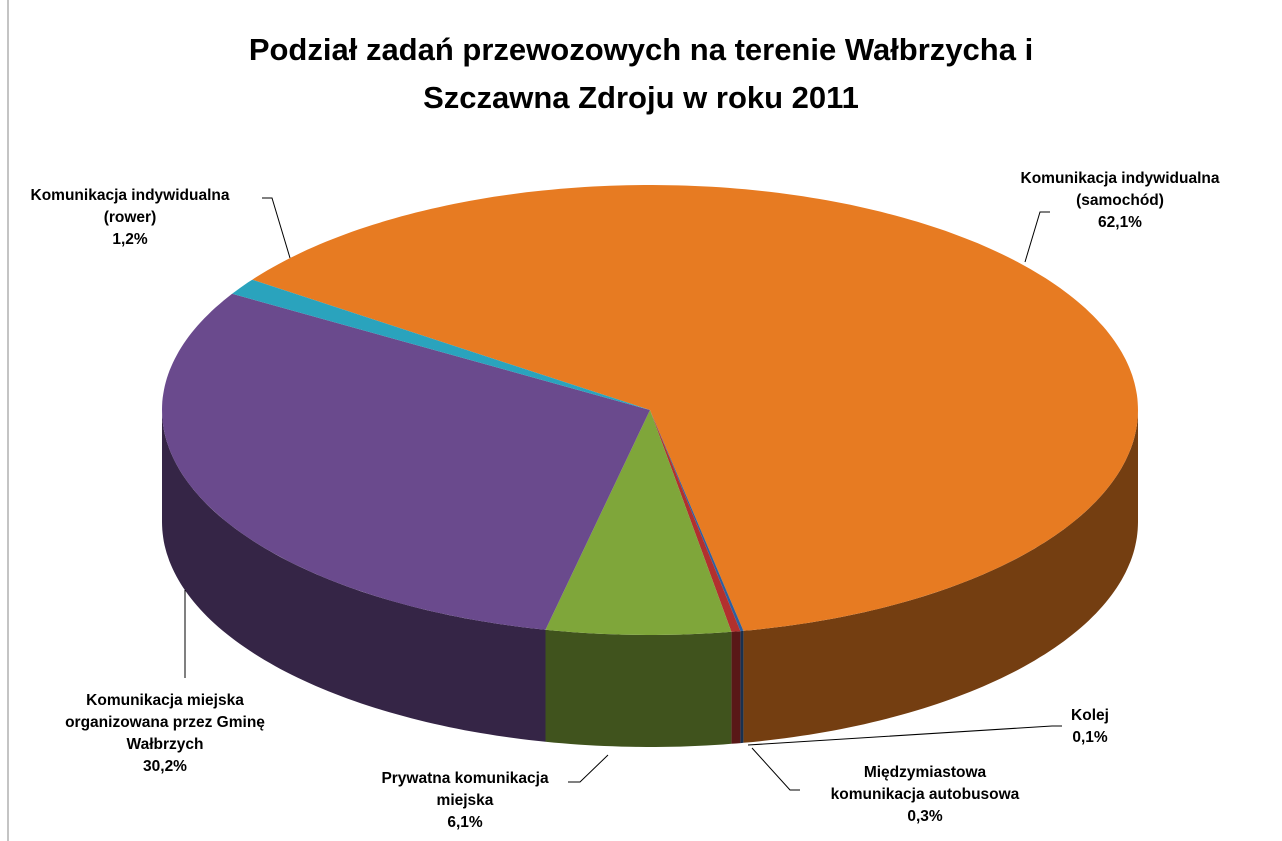 This screenshot has height=841, width=1282. What do you see at coordinates (130, 239) in the screenshot?
I see `label-value: 1,2%` at bounding box center [130, 239].